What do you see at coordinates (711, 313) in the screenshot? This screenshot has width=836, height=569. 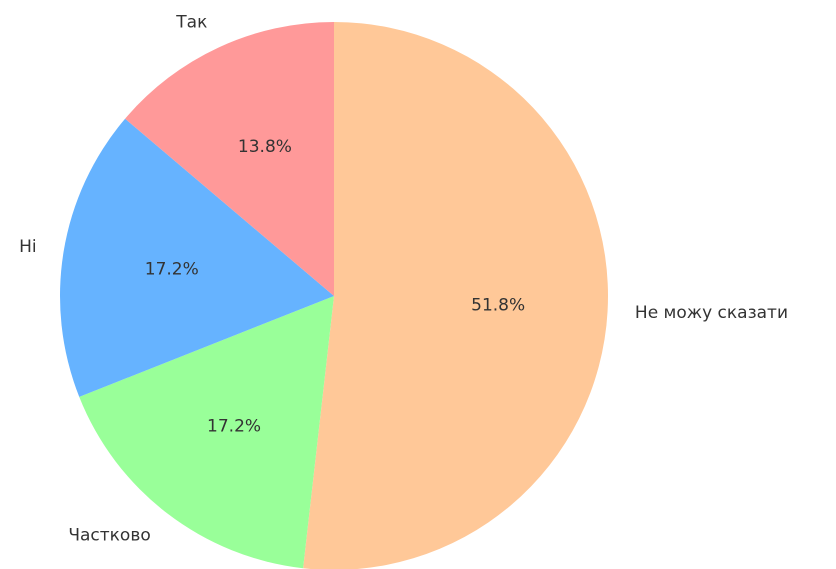 I see `slice-category-label: Не можу сказати` at bounding box center [711, 313].